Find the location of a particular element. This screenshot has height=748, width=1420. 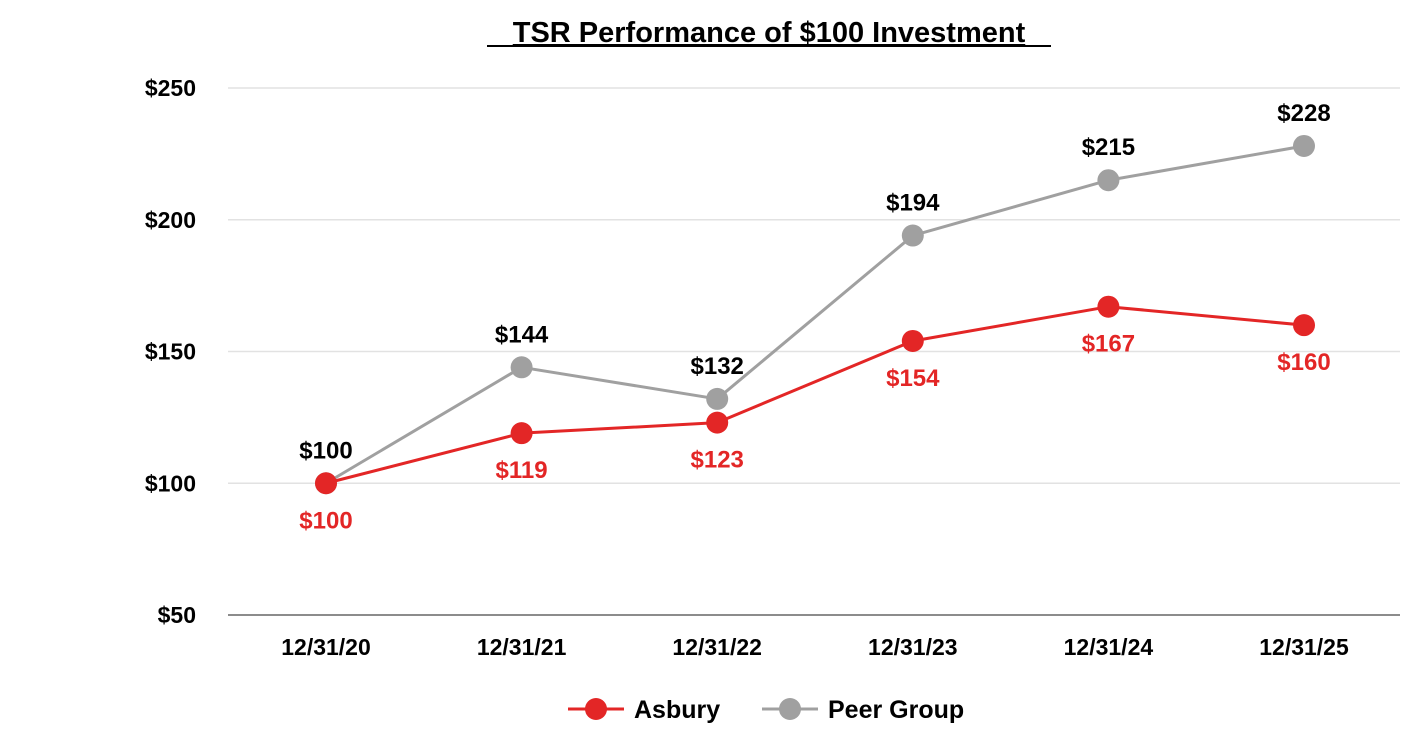

peer-group-data-label: $100 is located at coordinates (325, 450).